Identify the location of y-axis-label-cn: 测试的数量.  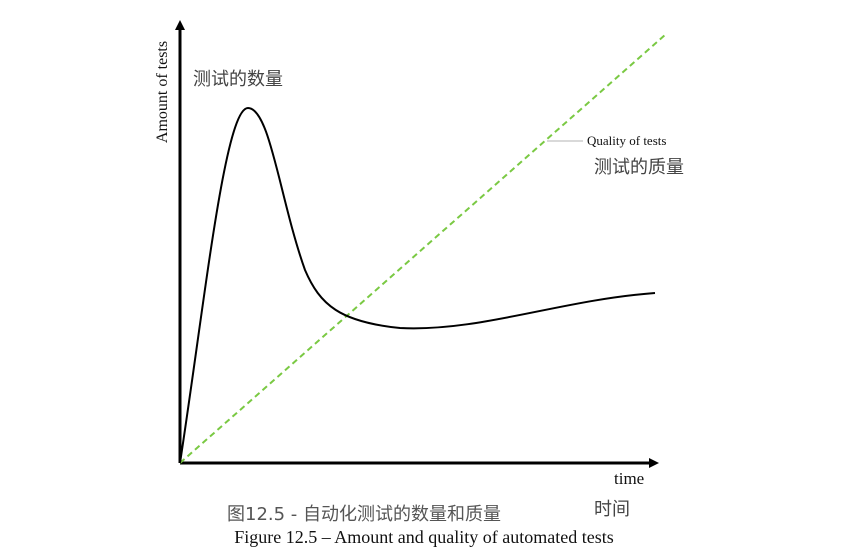
(238, 79).